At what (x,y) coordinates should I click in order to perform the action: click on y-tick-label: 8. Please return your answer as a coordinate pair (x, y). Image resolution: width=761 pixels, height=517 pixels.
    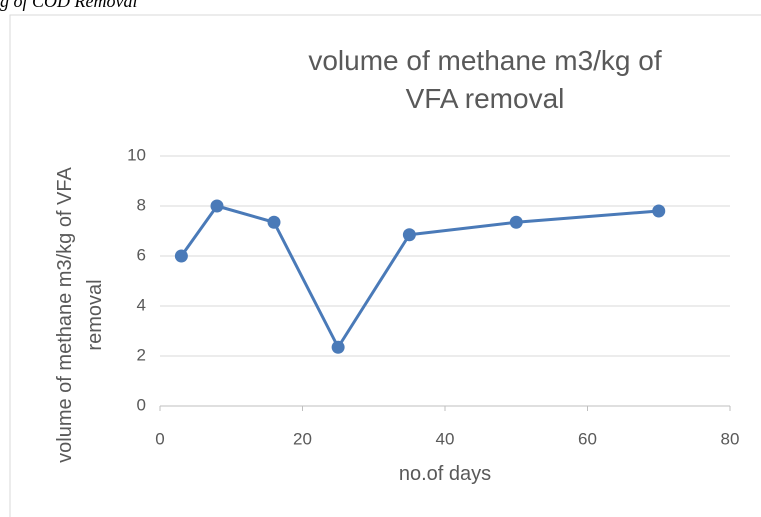
    Looking at the image, I should click on (141, 204).